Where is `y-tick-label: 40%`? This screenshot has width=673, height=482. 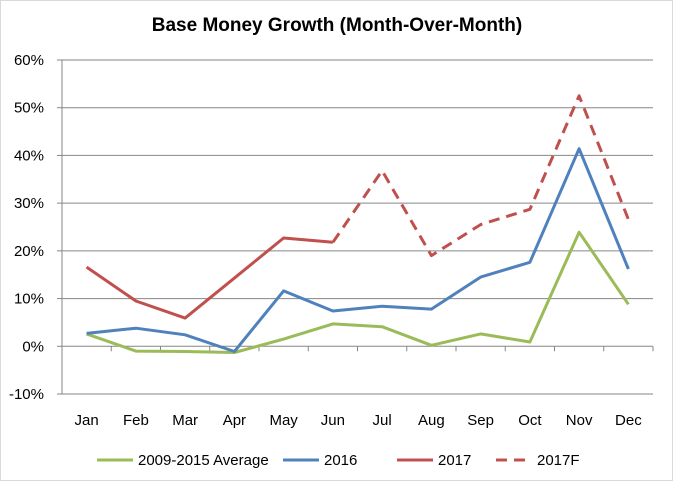 y-tick-label: 40% is located at coordinates (29, 155).